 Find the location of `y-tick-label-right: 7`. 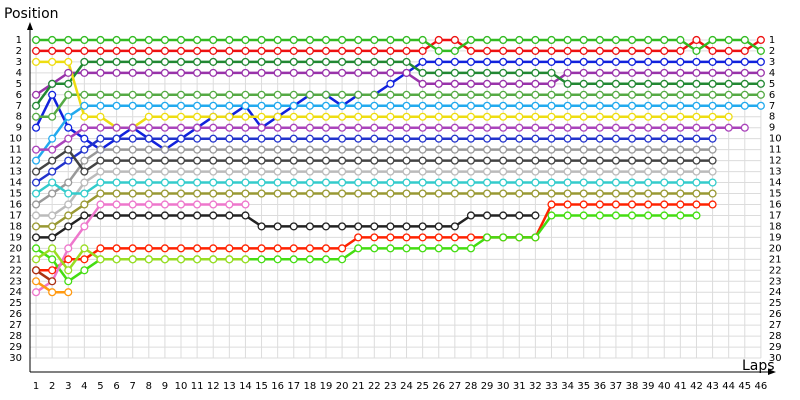

y-tick-label-right: 7 is located at coordinates (772, 106).